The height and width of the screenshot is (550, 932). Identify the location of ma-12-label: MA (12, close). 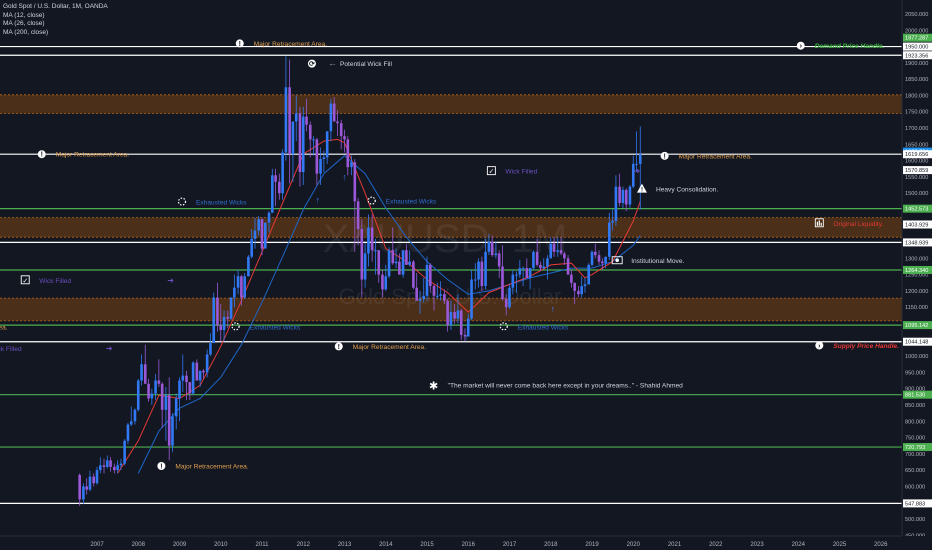
(24, 15).